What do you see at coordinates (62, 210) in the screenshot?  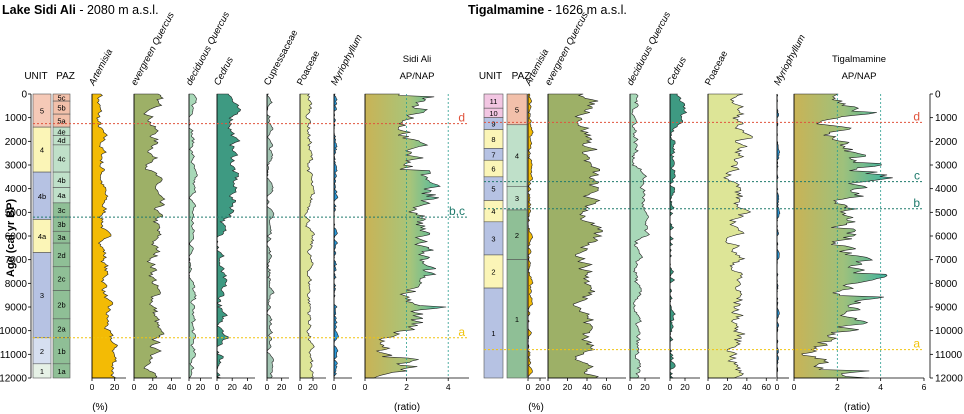 I see `paz-zone-label: 3c` at bounding box center [62, 210].